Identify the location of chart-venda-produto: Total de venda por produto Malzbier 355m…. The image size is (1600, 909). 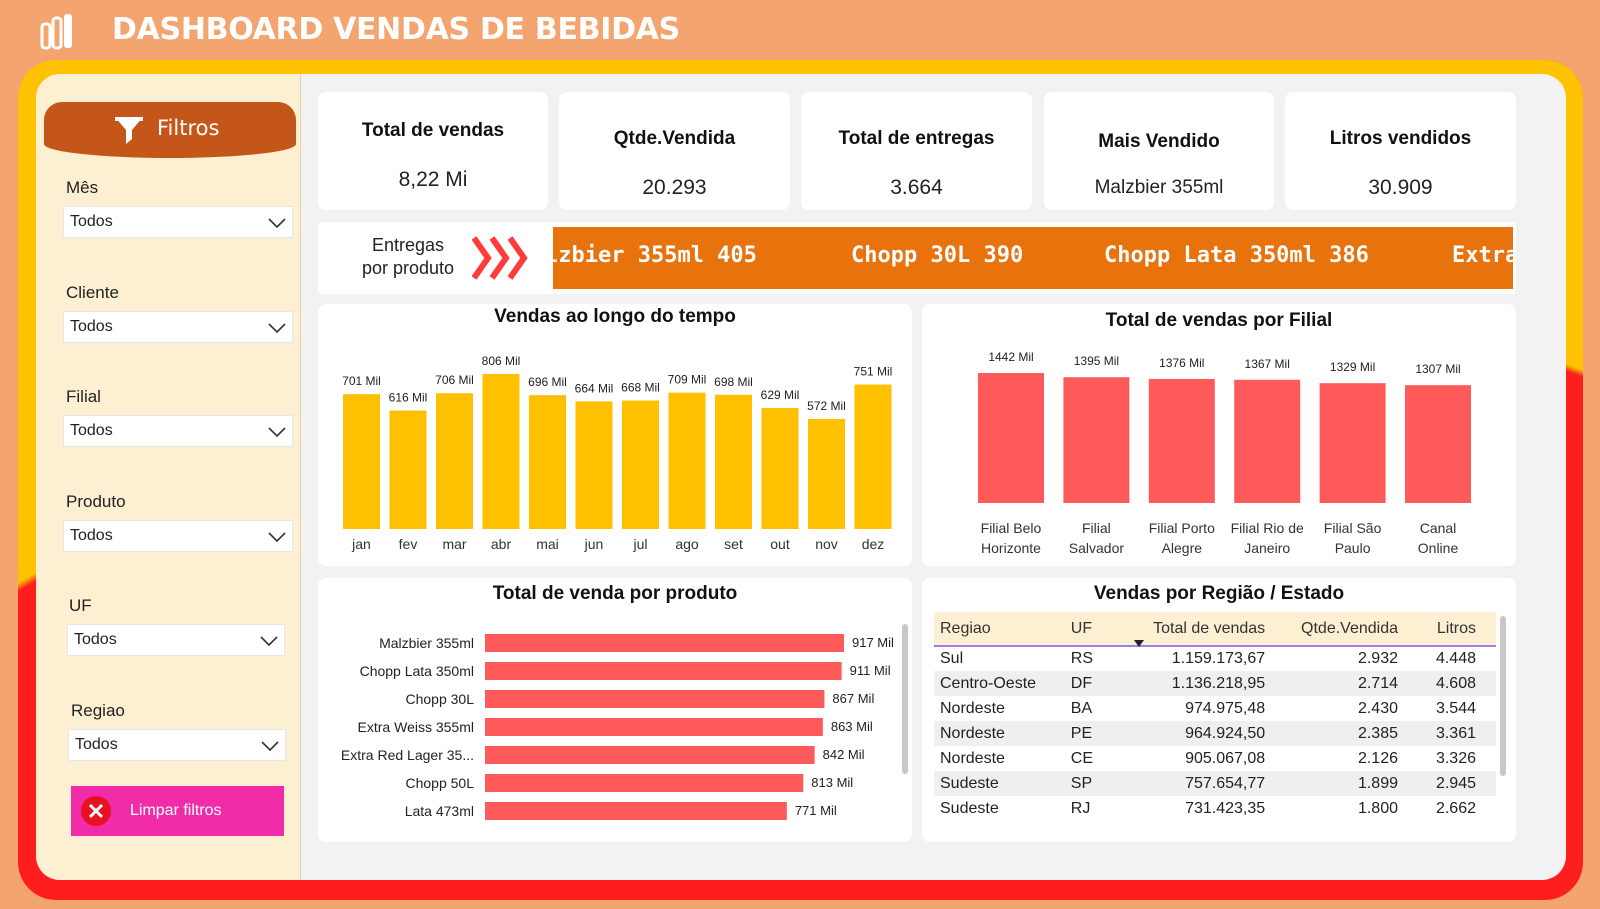
(615, 710).